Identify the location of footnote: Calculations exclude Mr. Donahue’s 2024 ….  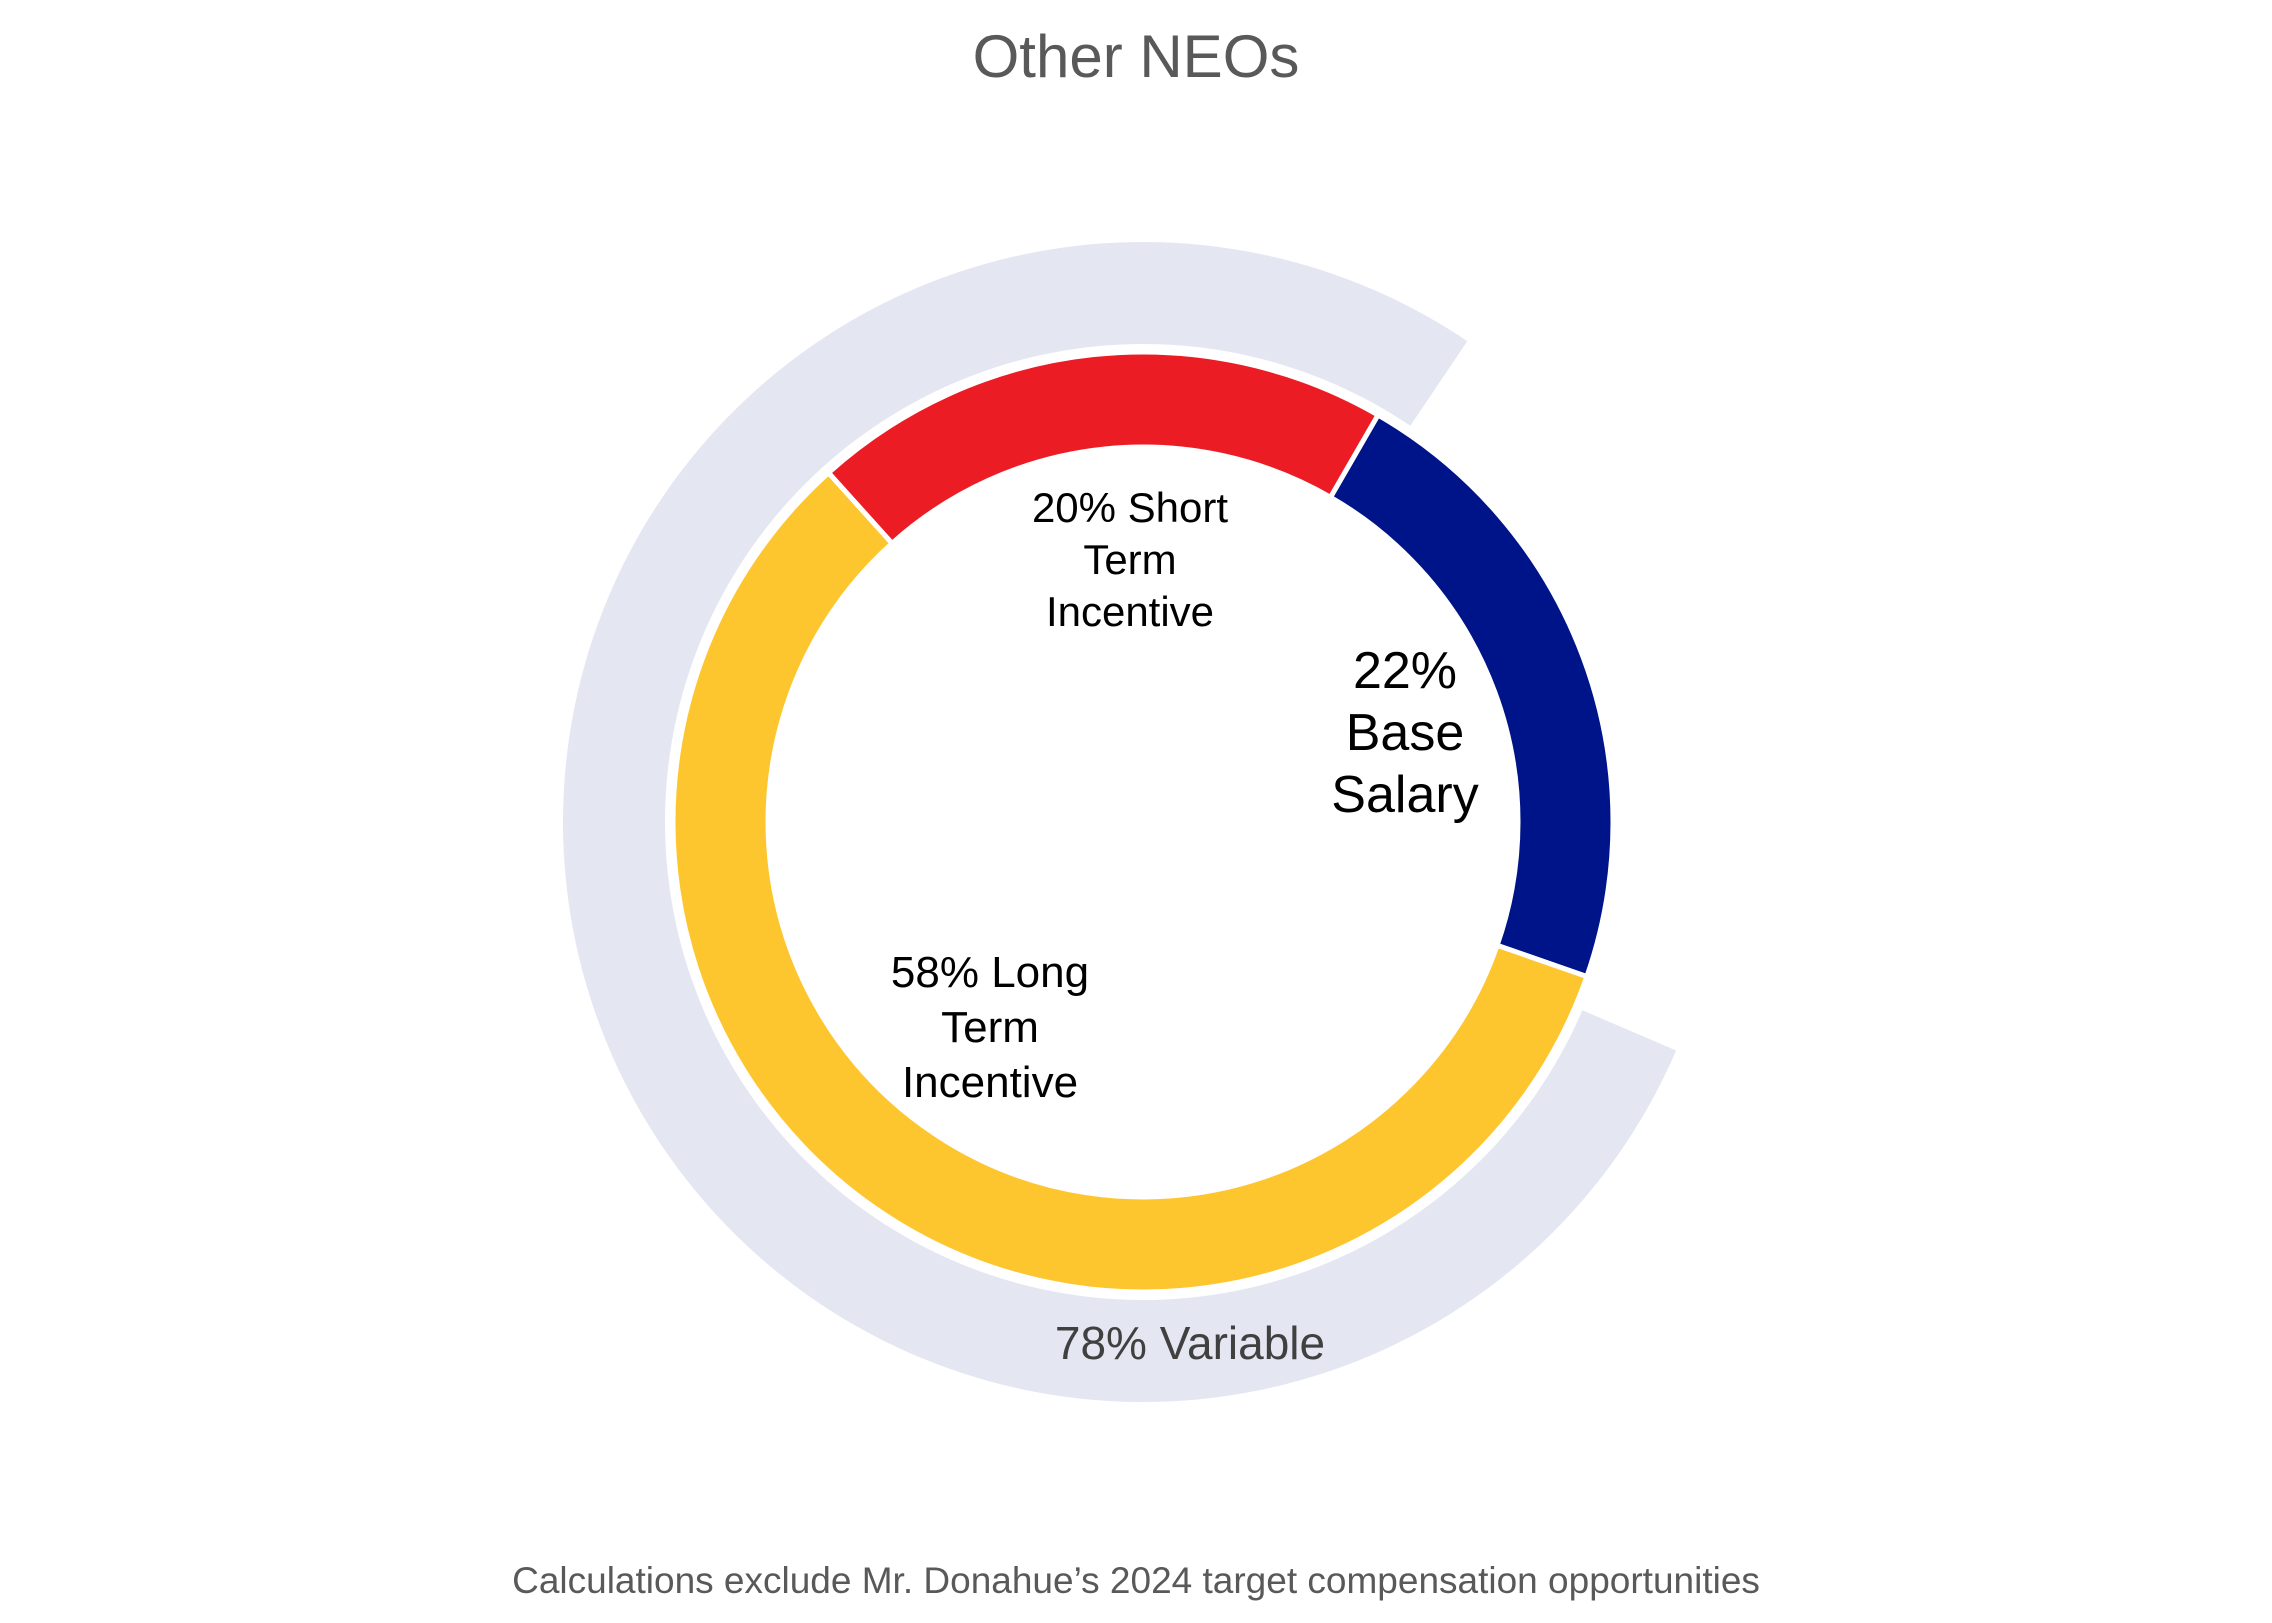
(1136, 1580).